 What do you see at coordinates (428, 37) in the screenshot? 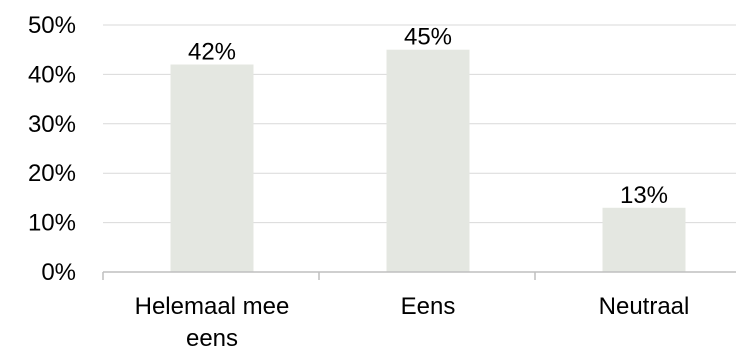
I see `data-label: 45%` at bounding box center [428, 37].